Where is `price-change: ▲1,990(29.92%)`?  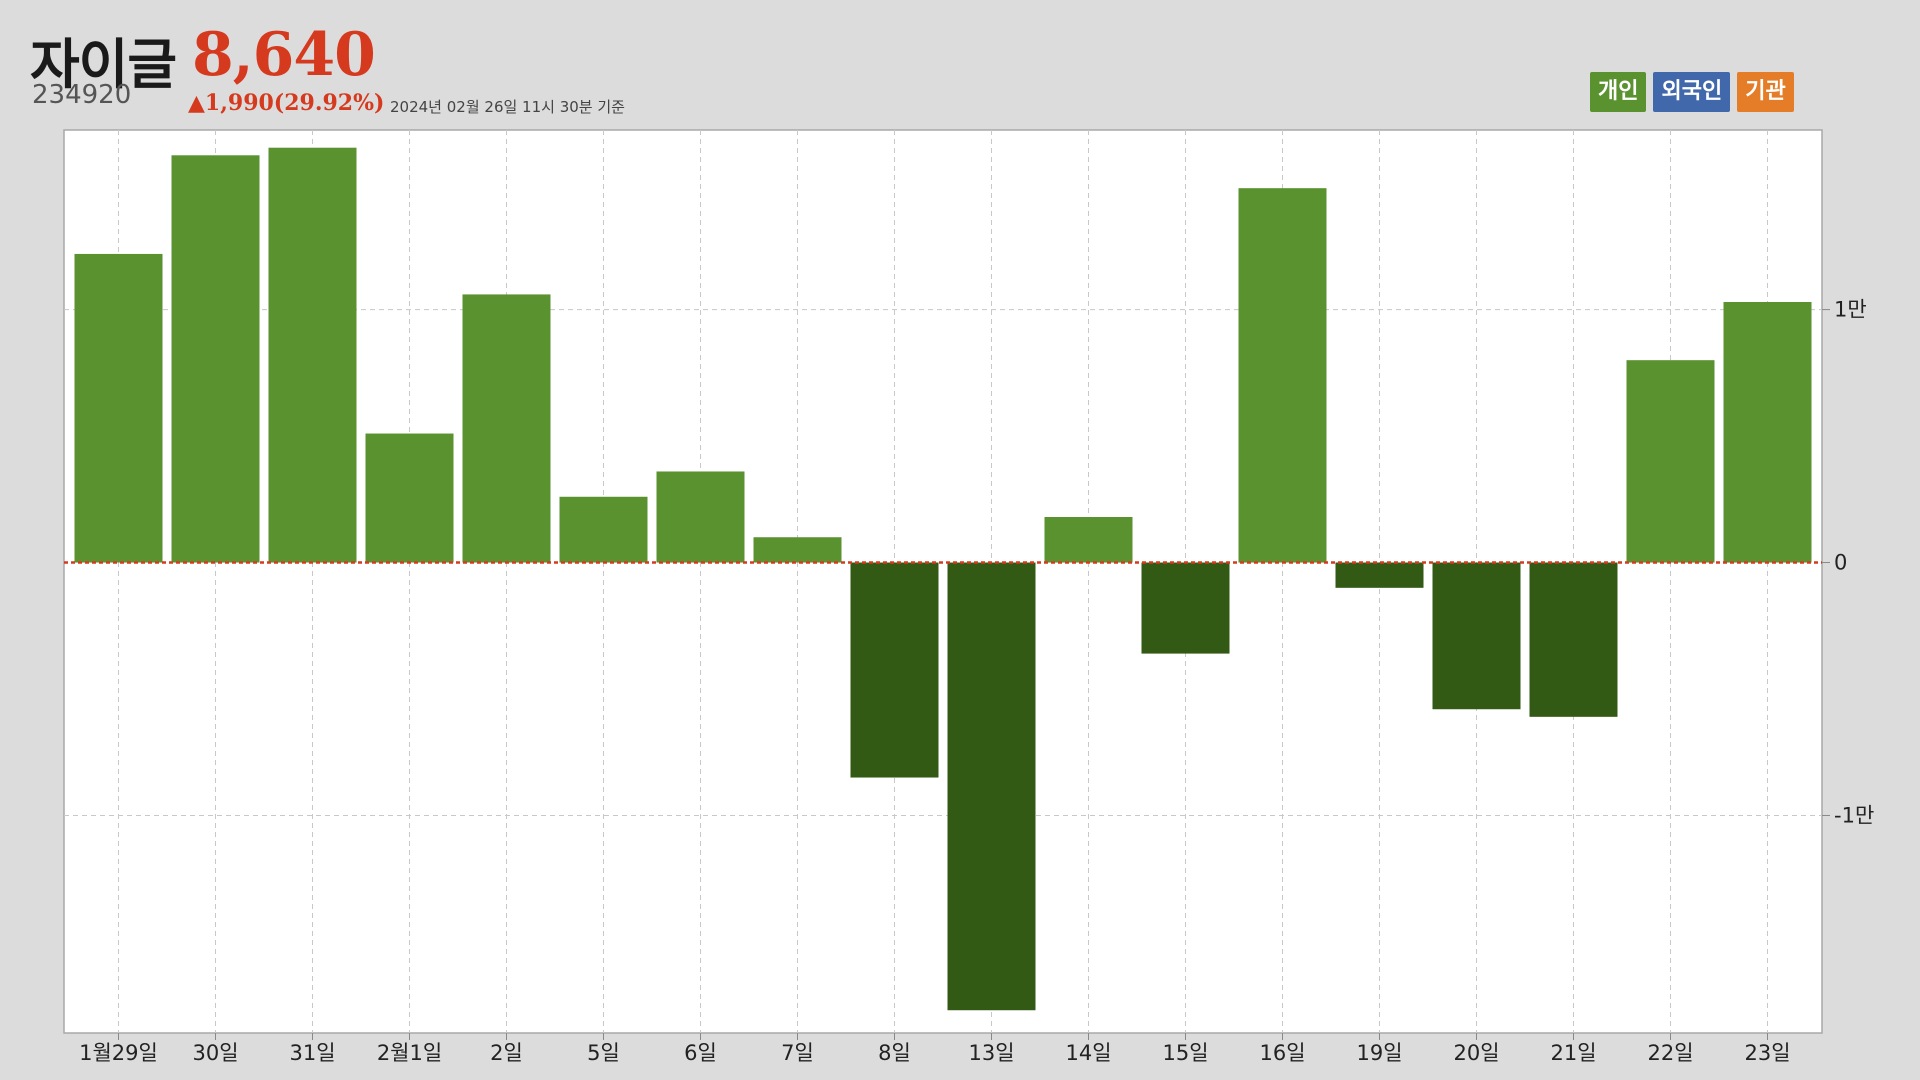
price-change: ▲1,990(29.92%) is located at coordinates (286, 103).